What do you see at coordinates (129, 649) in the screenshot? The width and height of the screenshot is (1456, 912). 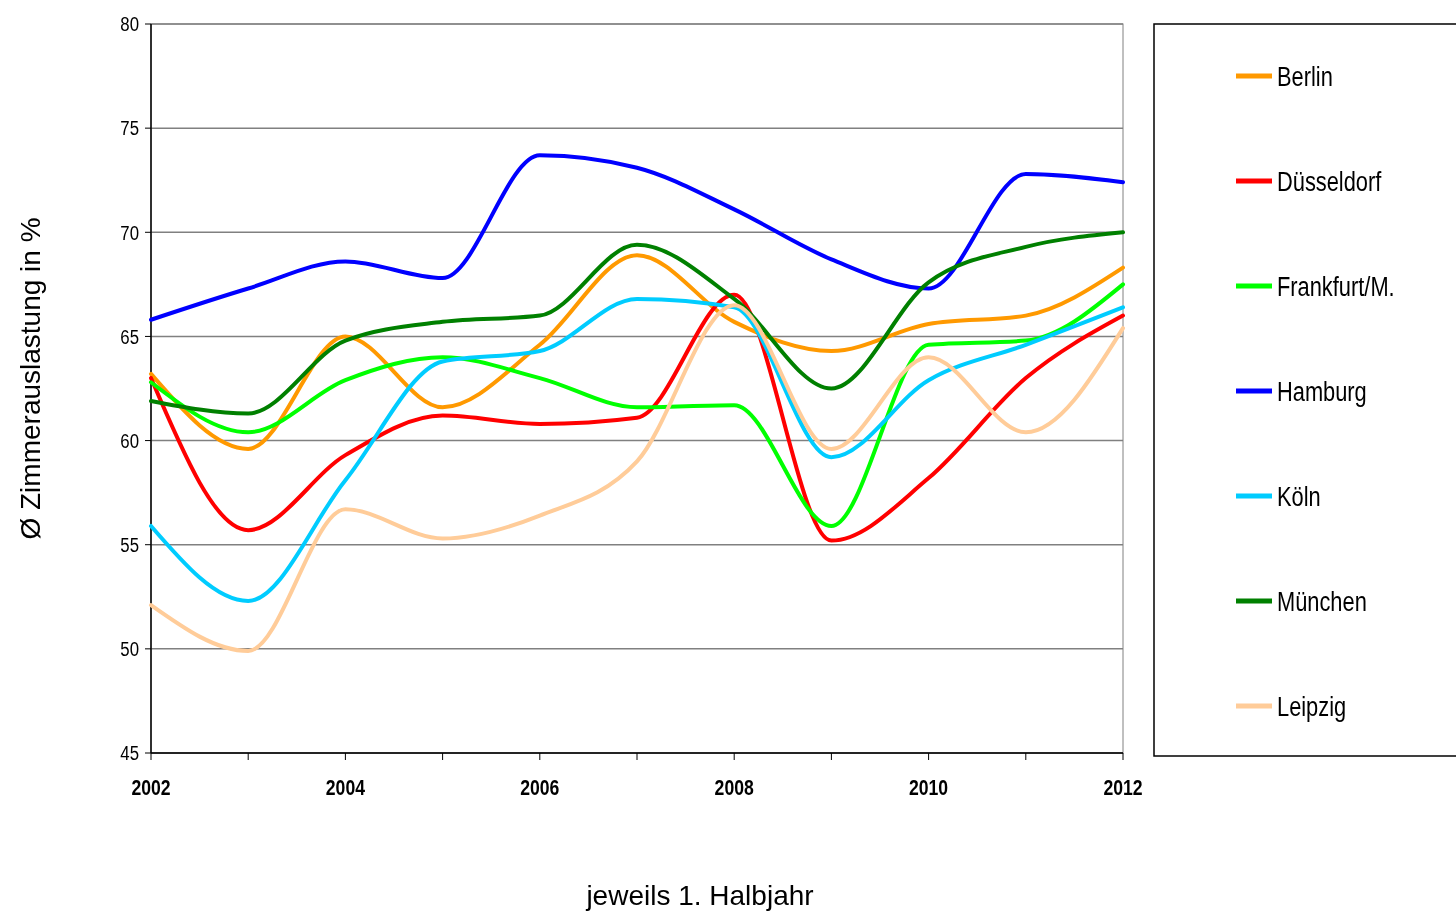 I see `y-tick-label: 50` at bounding box center [129, 649].